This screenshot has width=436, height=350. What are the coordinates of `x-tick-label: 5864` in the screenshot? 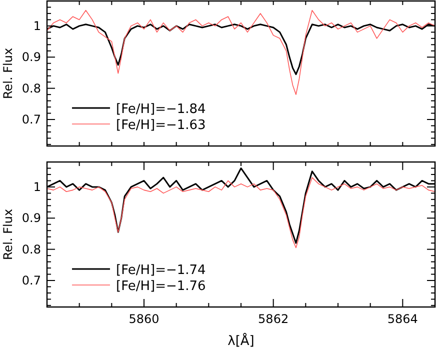 It's located at (402, 319).